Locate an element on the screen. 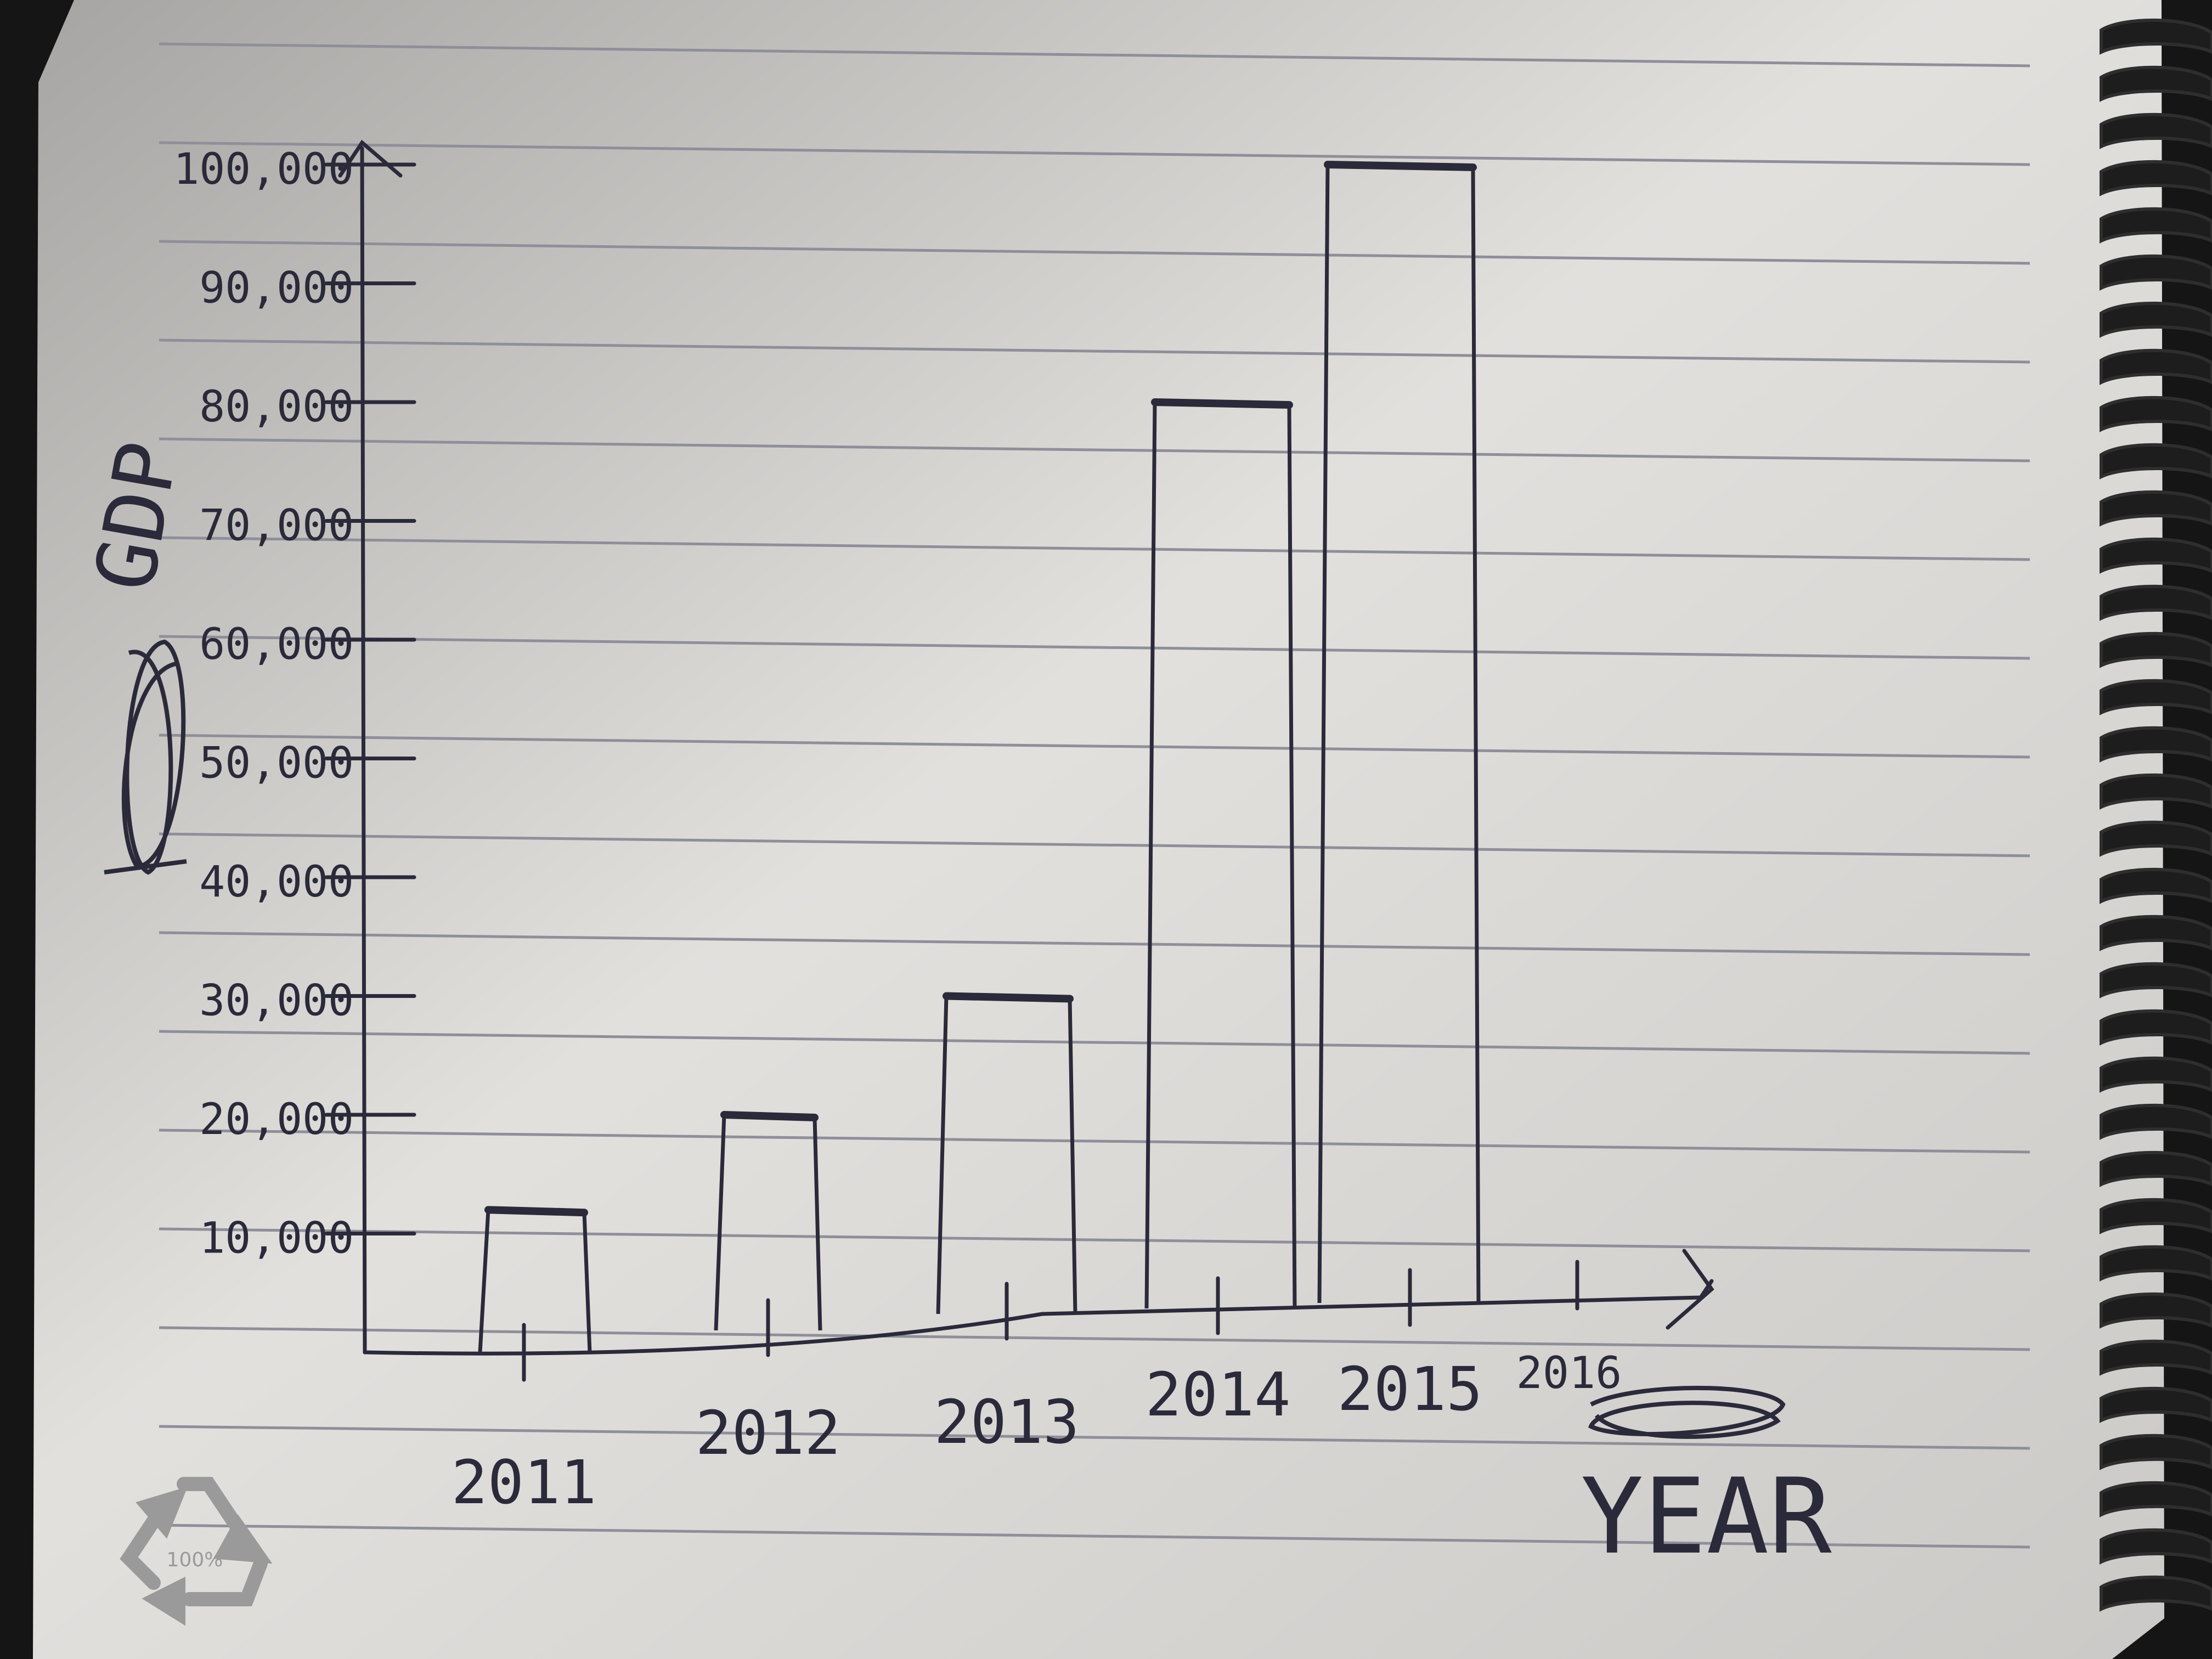 This screenshot has width=2212, height=1659. y-tick-label: 80,000 is located at coordinates (276, 407).